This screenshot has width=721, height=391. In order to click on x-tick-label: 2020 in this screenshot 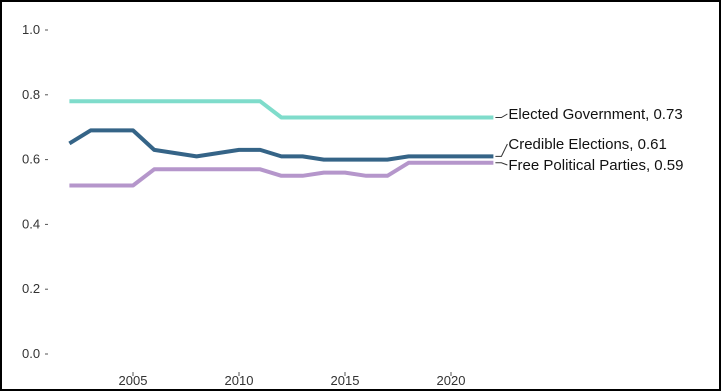, I will do `click(451, 380)`.